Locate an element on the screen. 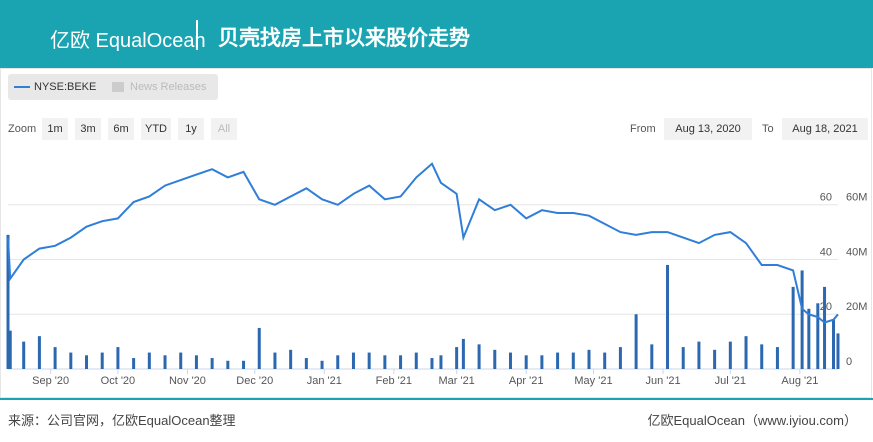 This screenshot has height=442, width=873. separator is located at coordinates (197, 35).